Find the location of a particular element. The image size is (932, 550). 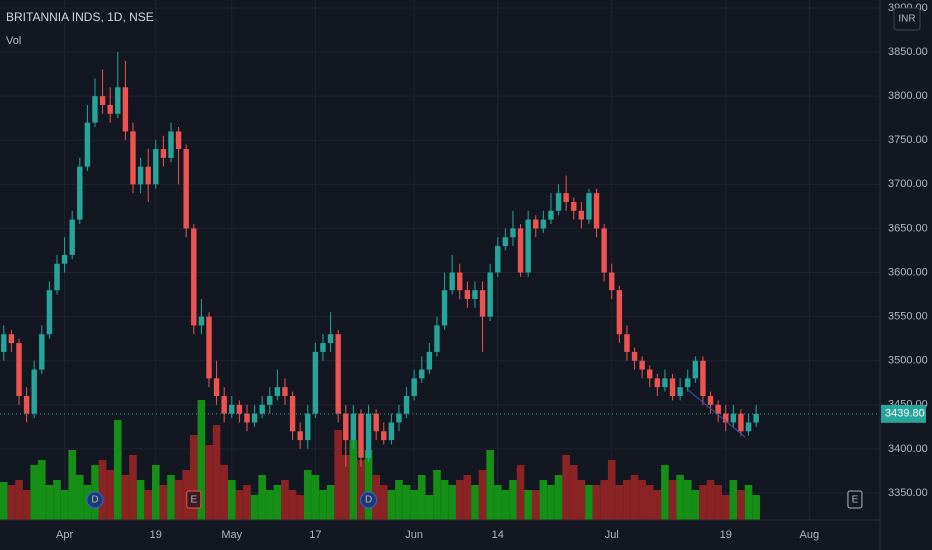

event-marker is located at coordinates (855, 499).